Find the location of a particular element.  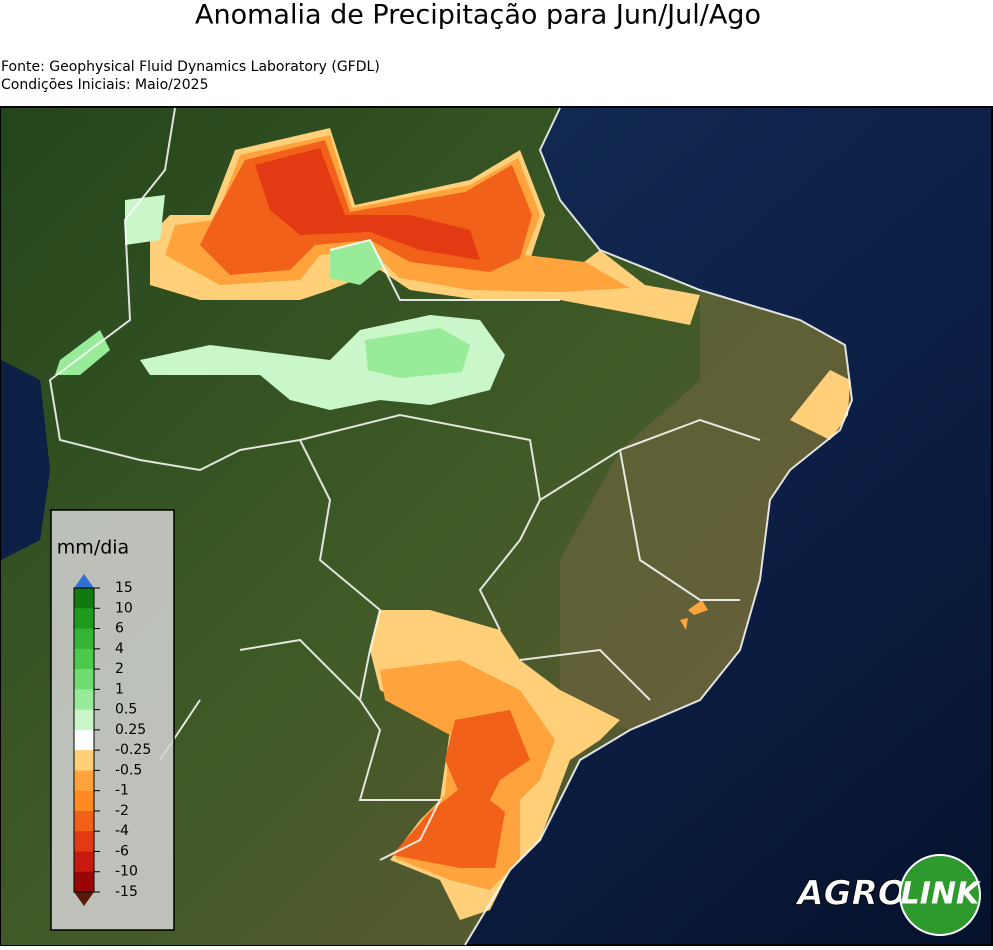

colorbar-label: -10 is located at coordinates (126, 872).